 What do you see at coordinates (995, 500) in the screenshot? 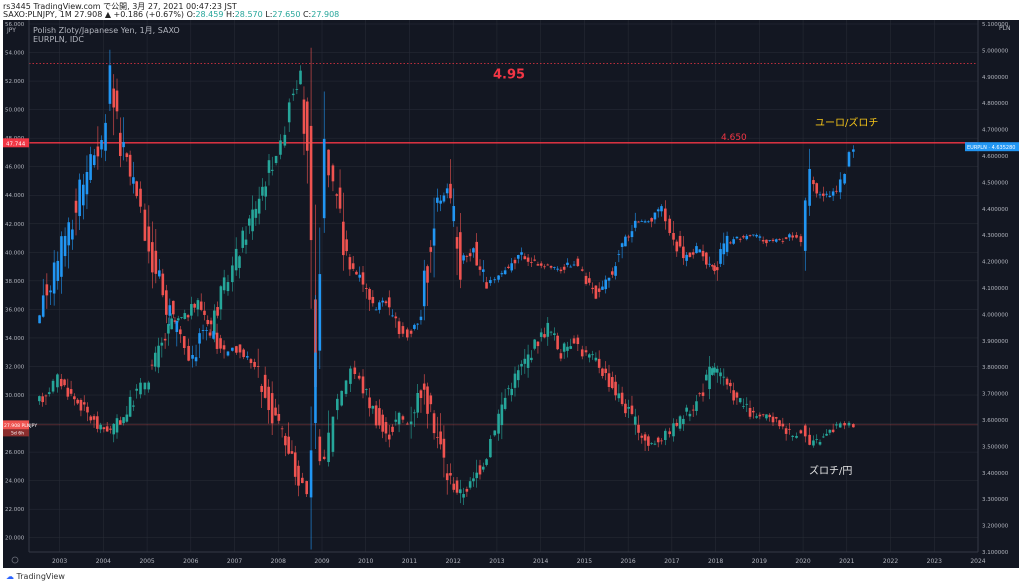
I see `right-tick-label: 3.300000` at bounding box center [995, 500].